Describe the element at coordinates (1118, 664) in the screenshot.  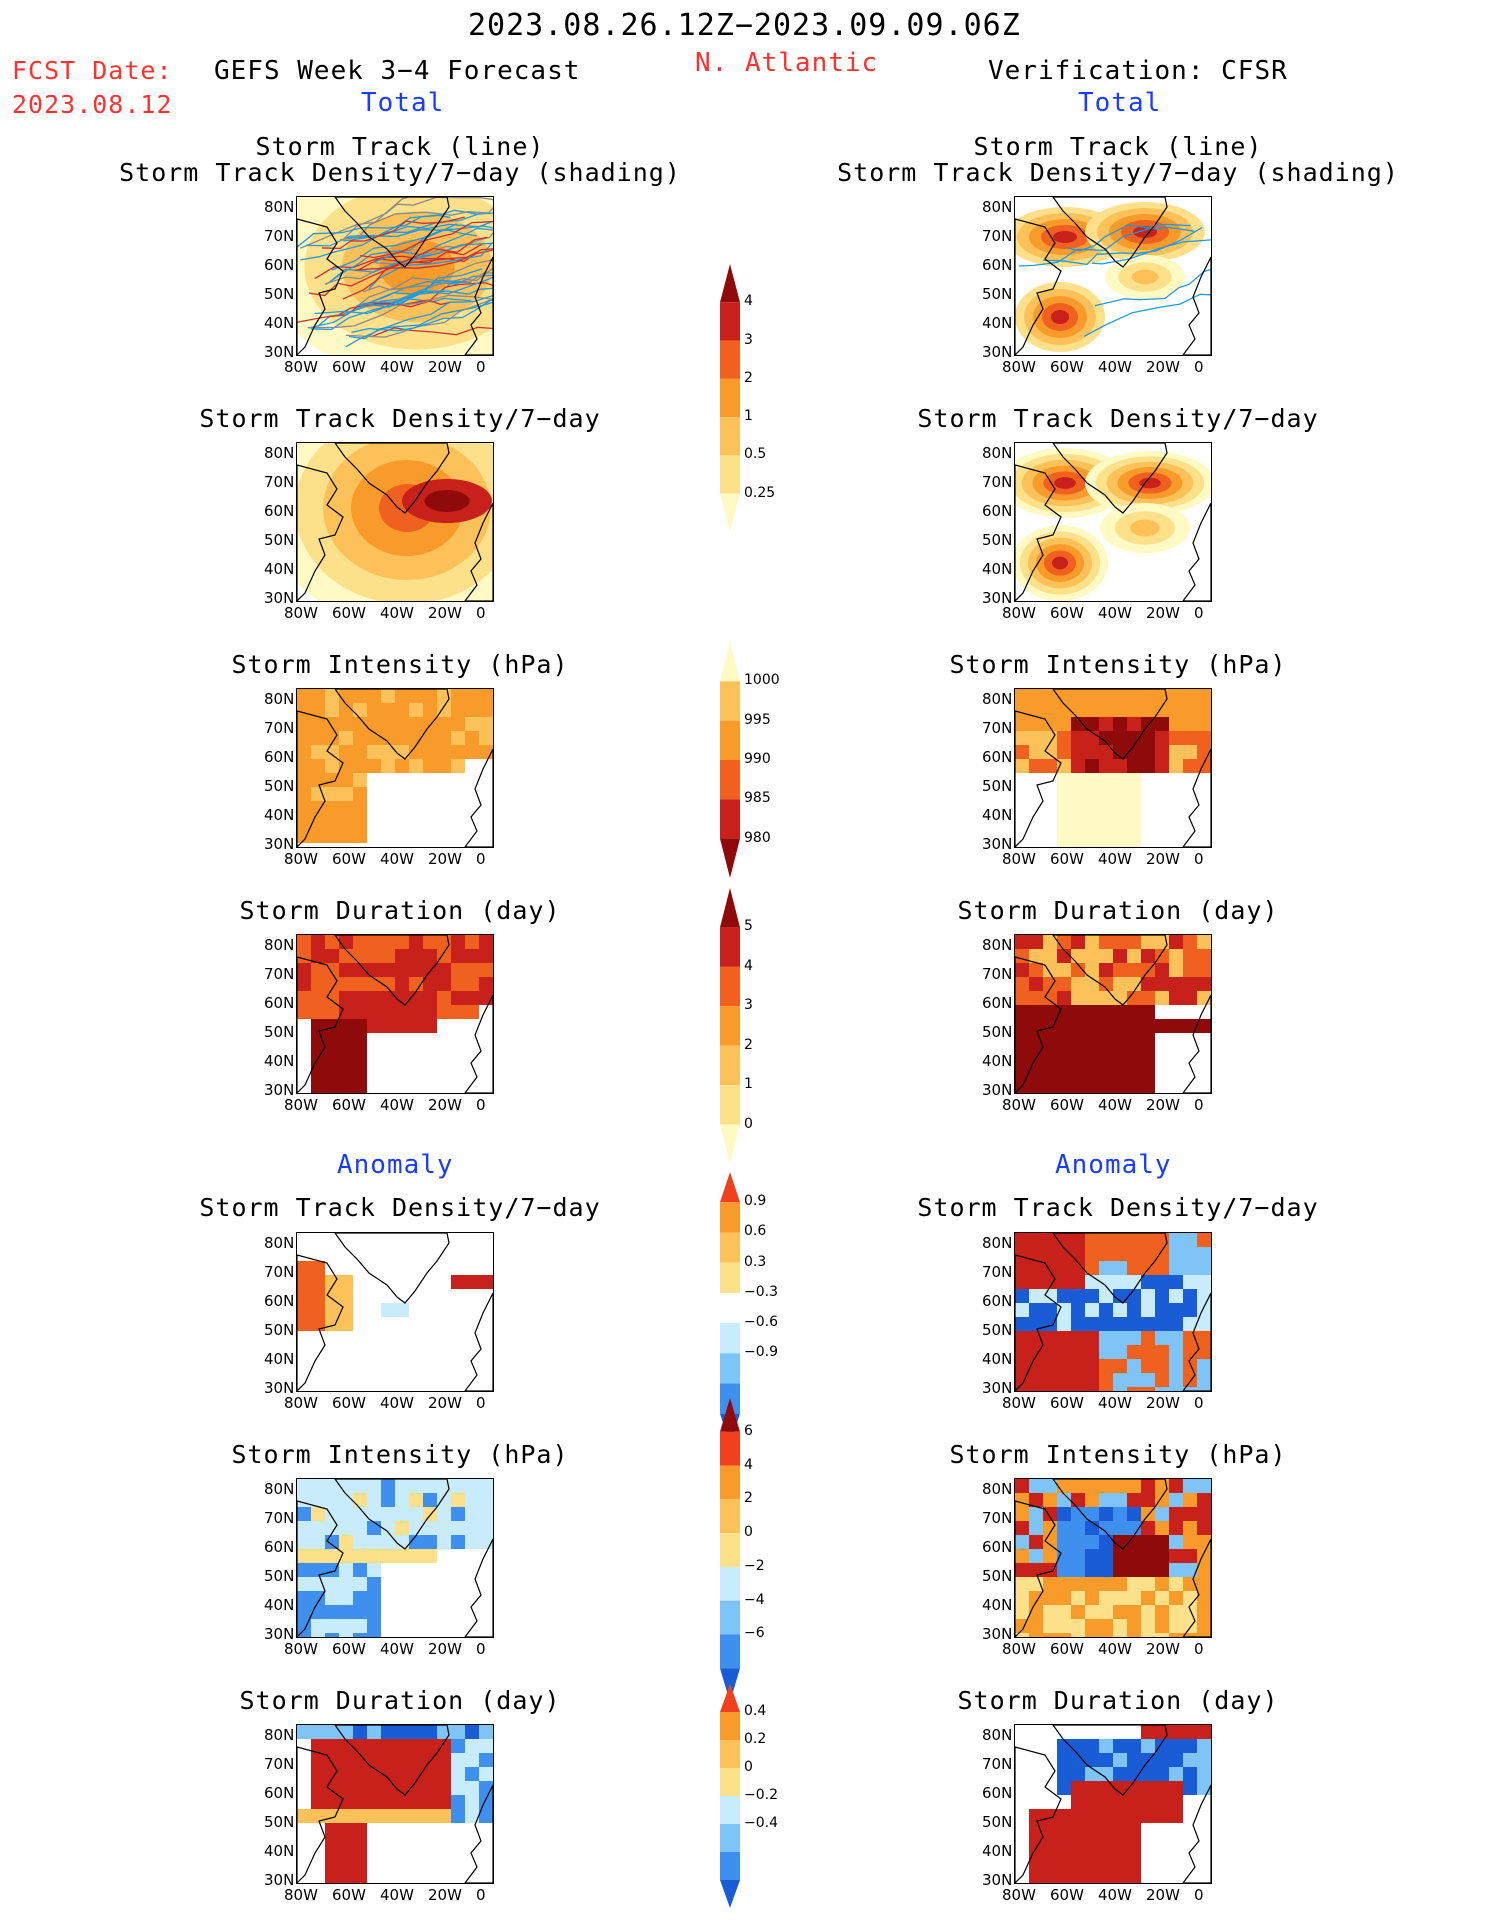
I see `right-intensity-title: Storm Intensity (hPa)` at that location.